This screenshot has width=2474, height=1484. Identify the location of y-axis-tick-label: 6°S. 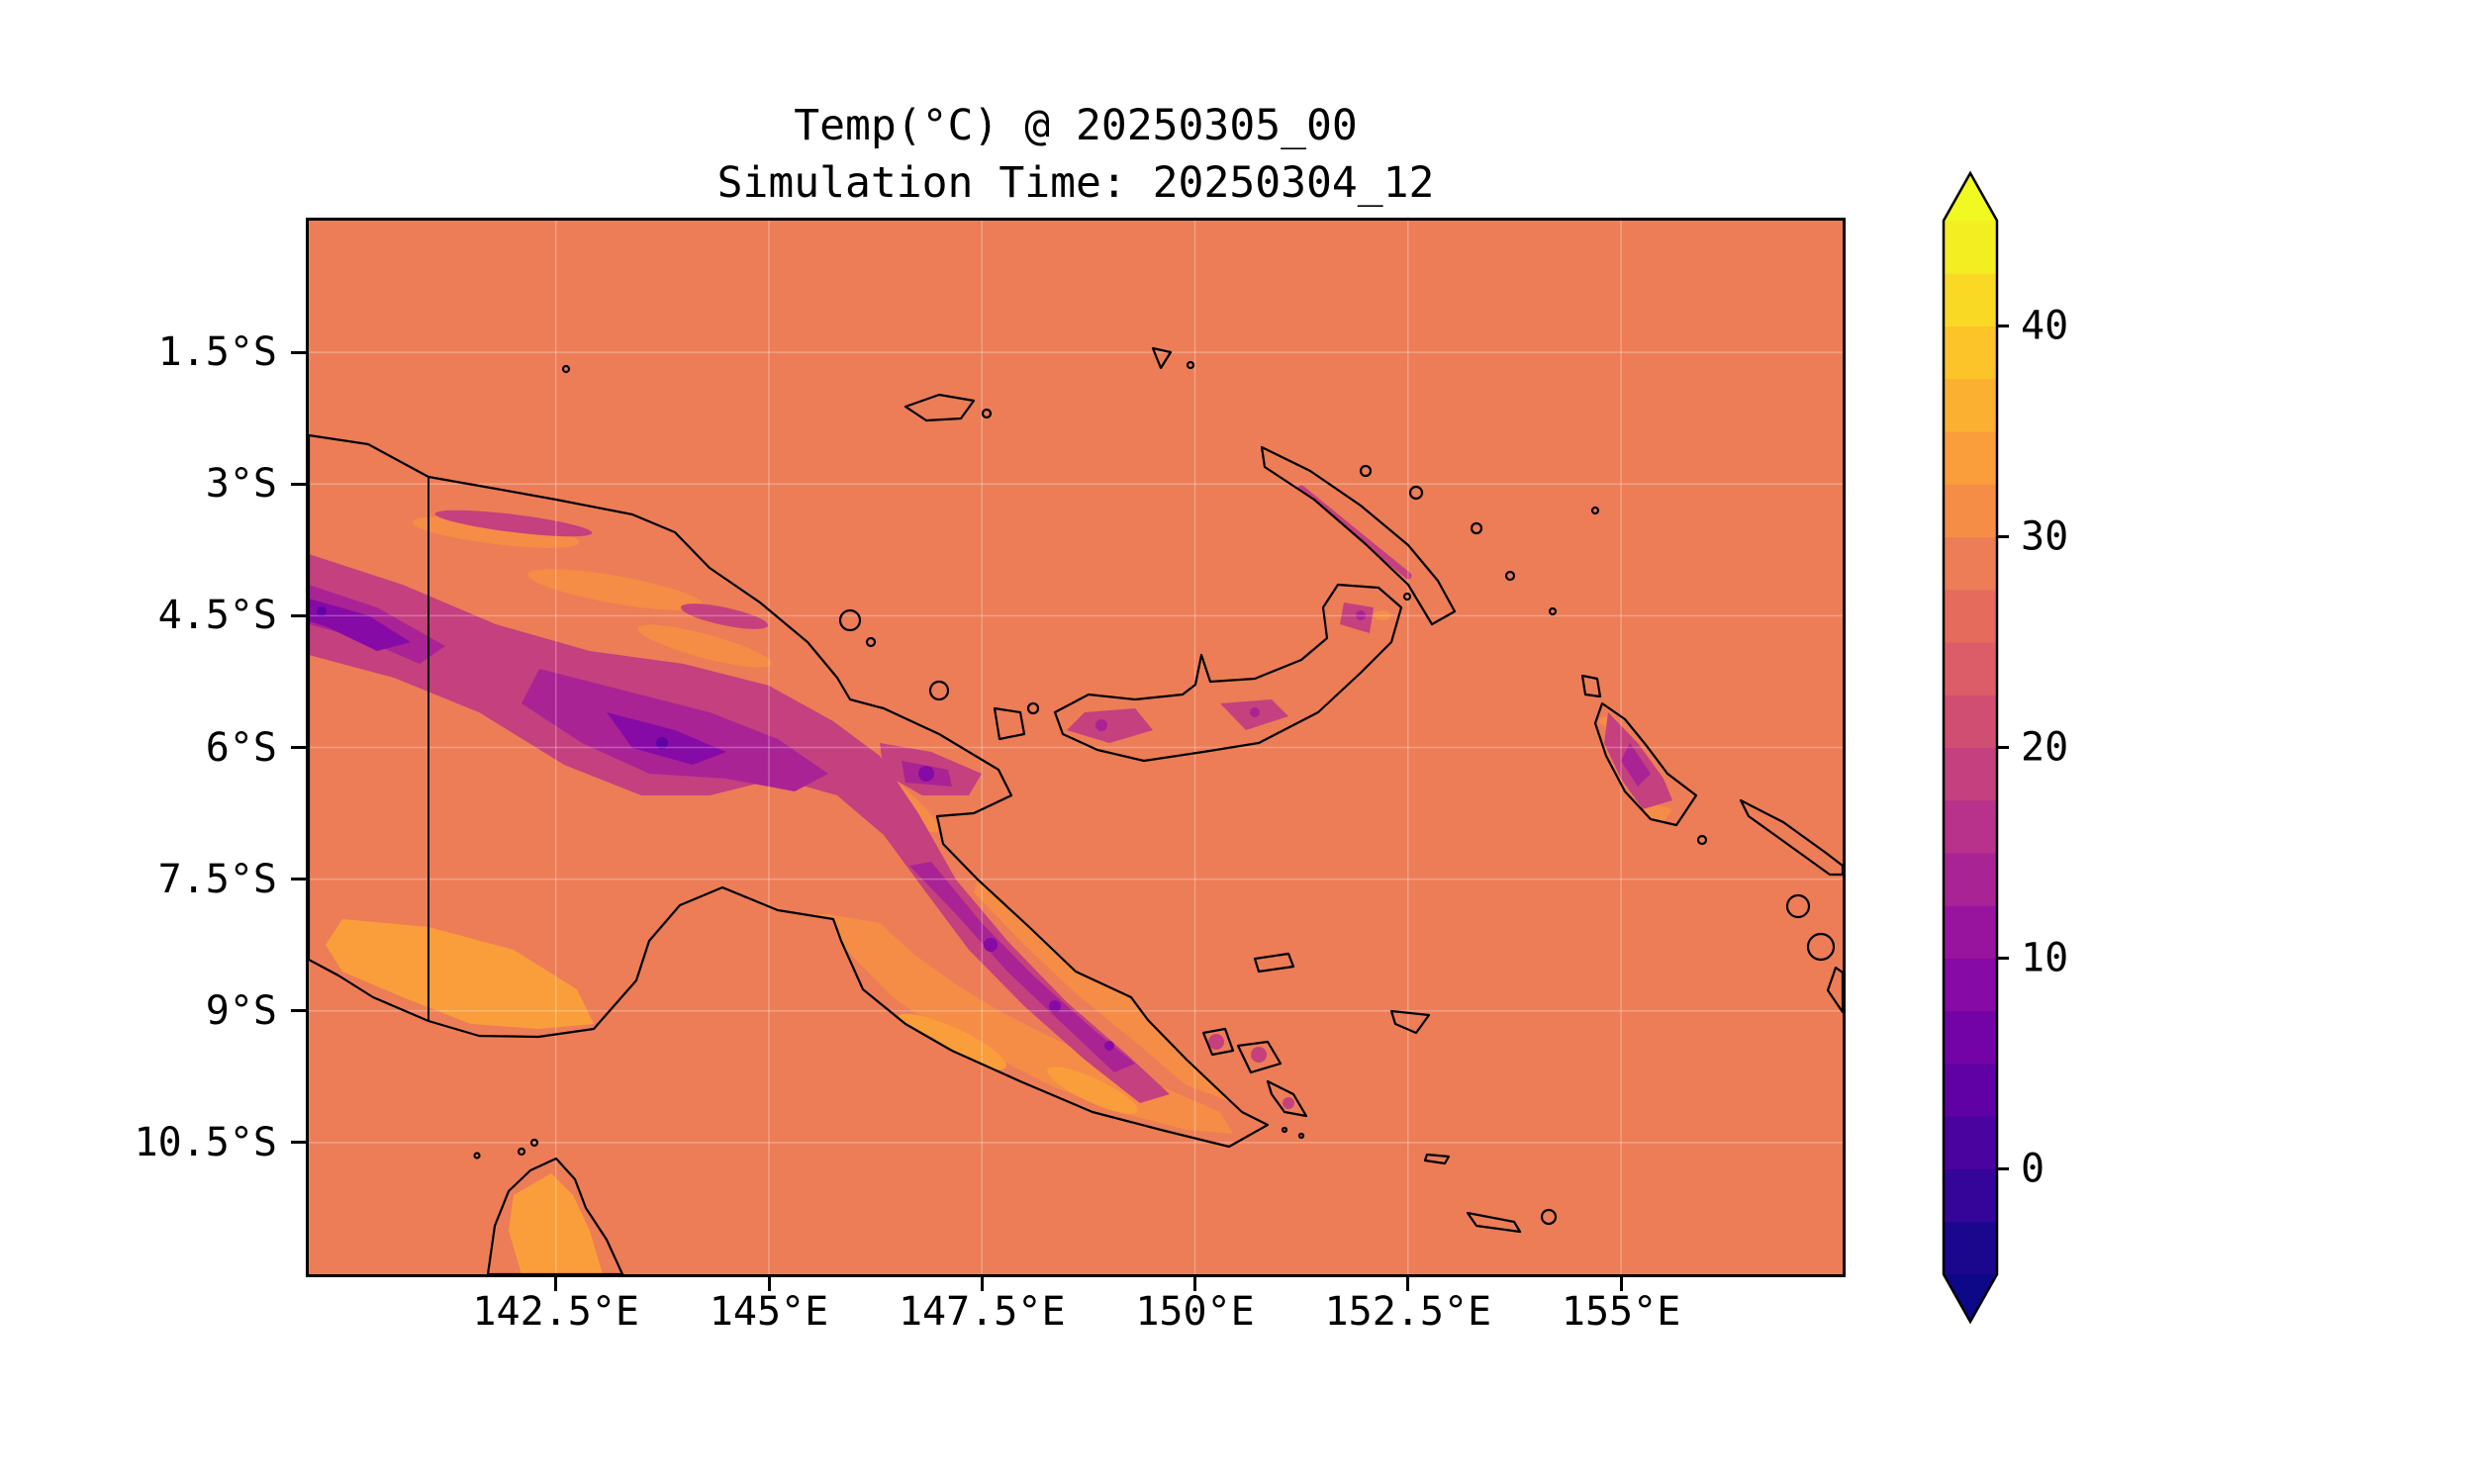
(241, 747).